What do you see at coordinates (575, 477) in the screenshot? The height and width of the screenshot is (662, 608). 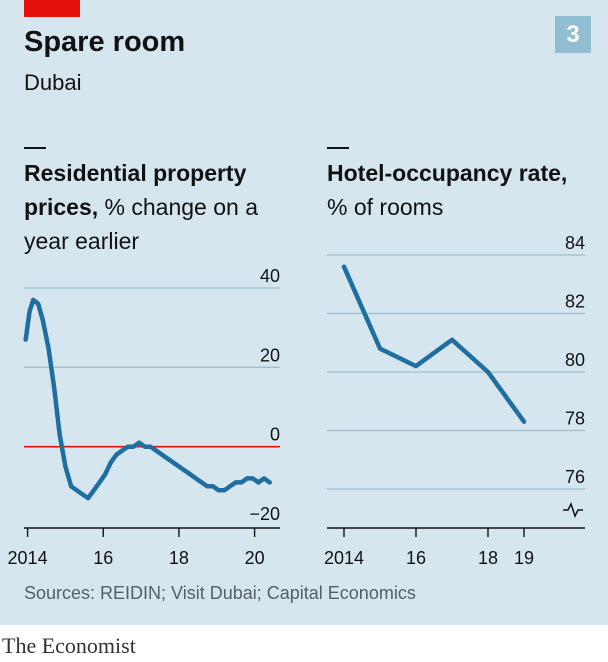 I see `right-y-tick-label: 76` at bounding box center [575, 477].